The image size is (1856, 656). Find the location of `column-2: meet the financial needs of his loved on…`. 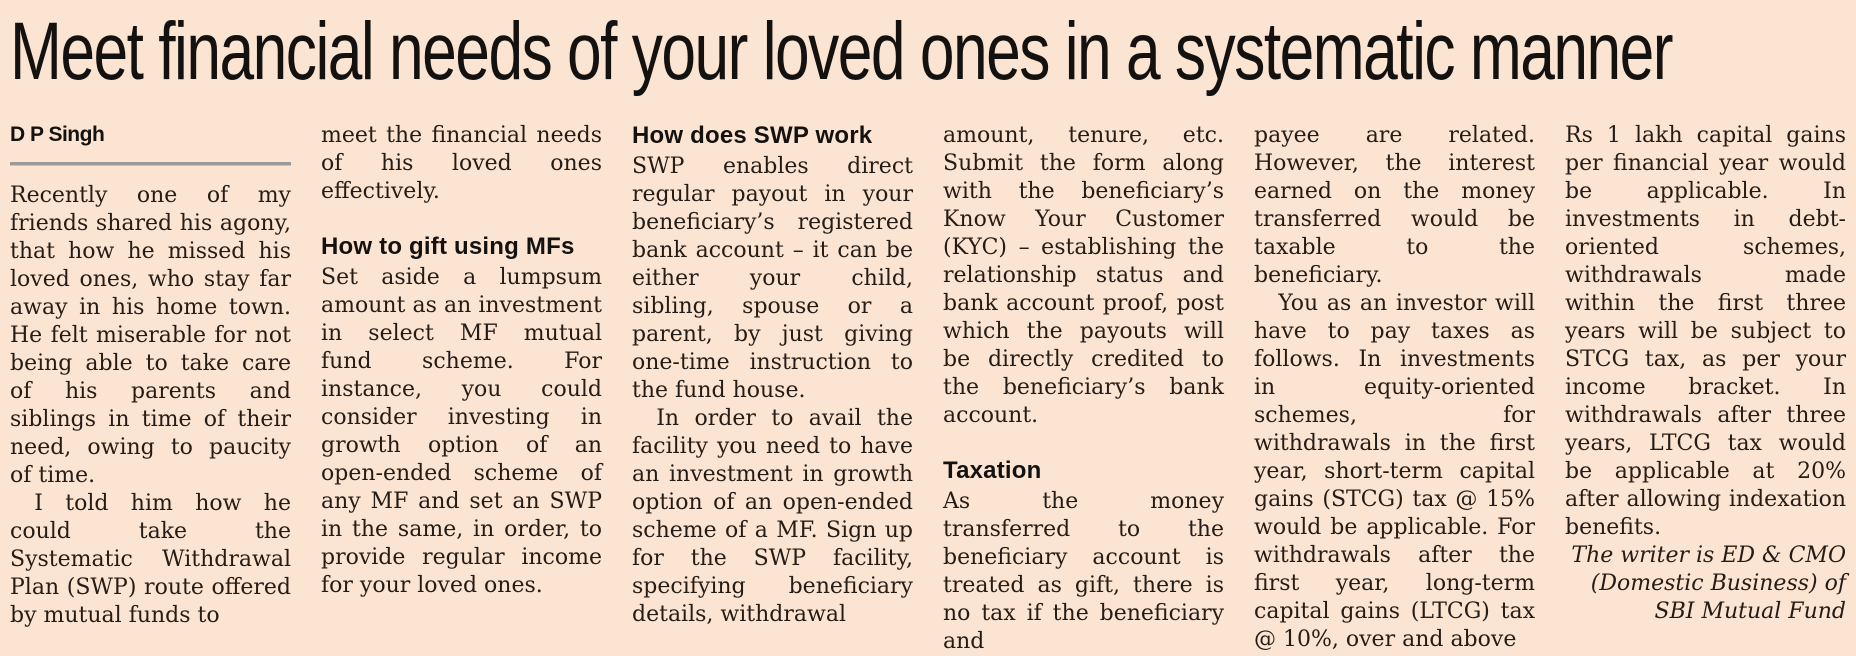

column-2: meet the financial needs of his loved on… is located at coordinates (461, 389).